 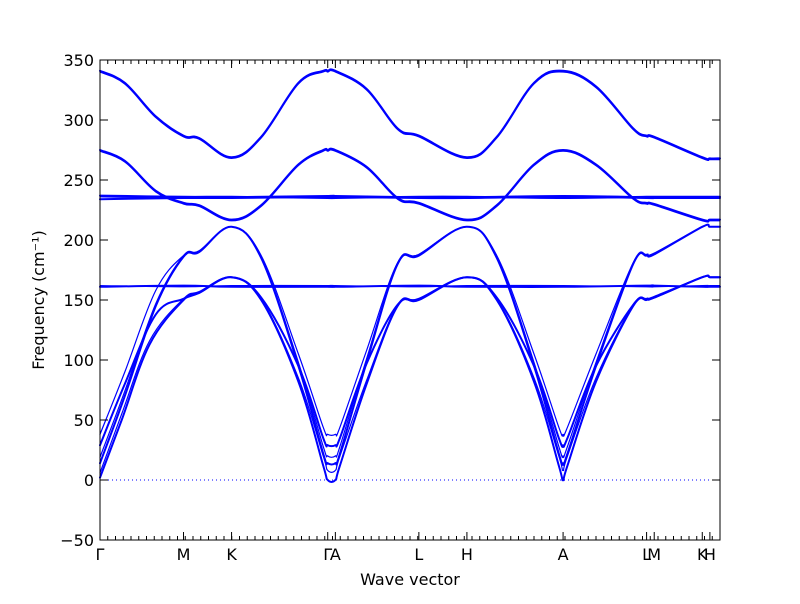 What do you see at coordinates (410, 579) in the screenshot?
I see `x-axis-label: Wave vector` at bounding box center [410, 579].